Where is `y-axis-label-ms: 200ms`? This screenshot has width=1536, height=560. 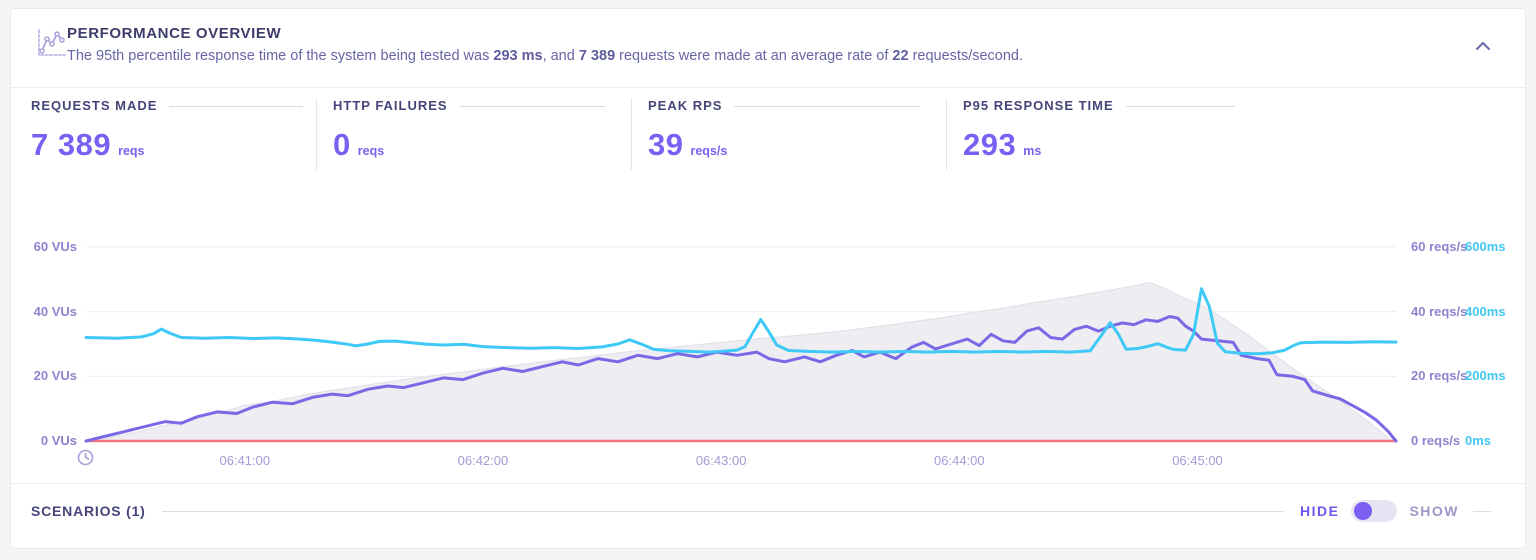
y-axis-label-ms: 200ms is located at coordinates (1485, 376).